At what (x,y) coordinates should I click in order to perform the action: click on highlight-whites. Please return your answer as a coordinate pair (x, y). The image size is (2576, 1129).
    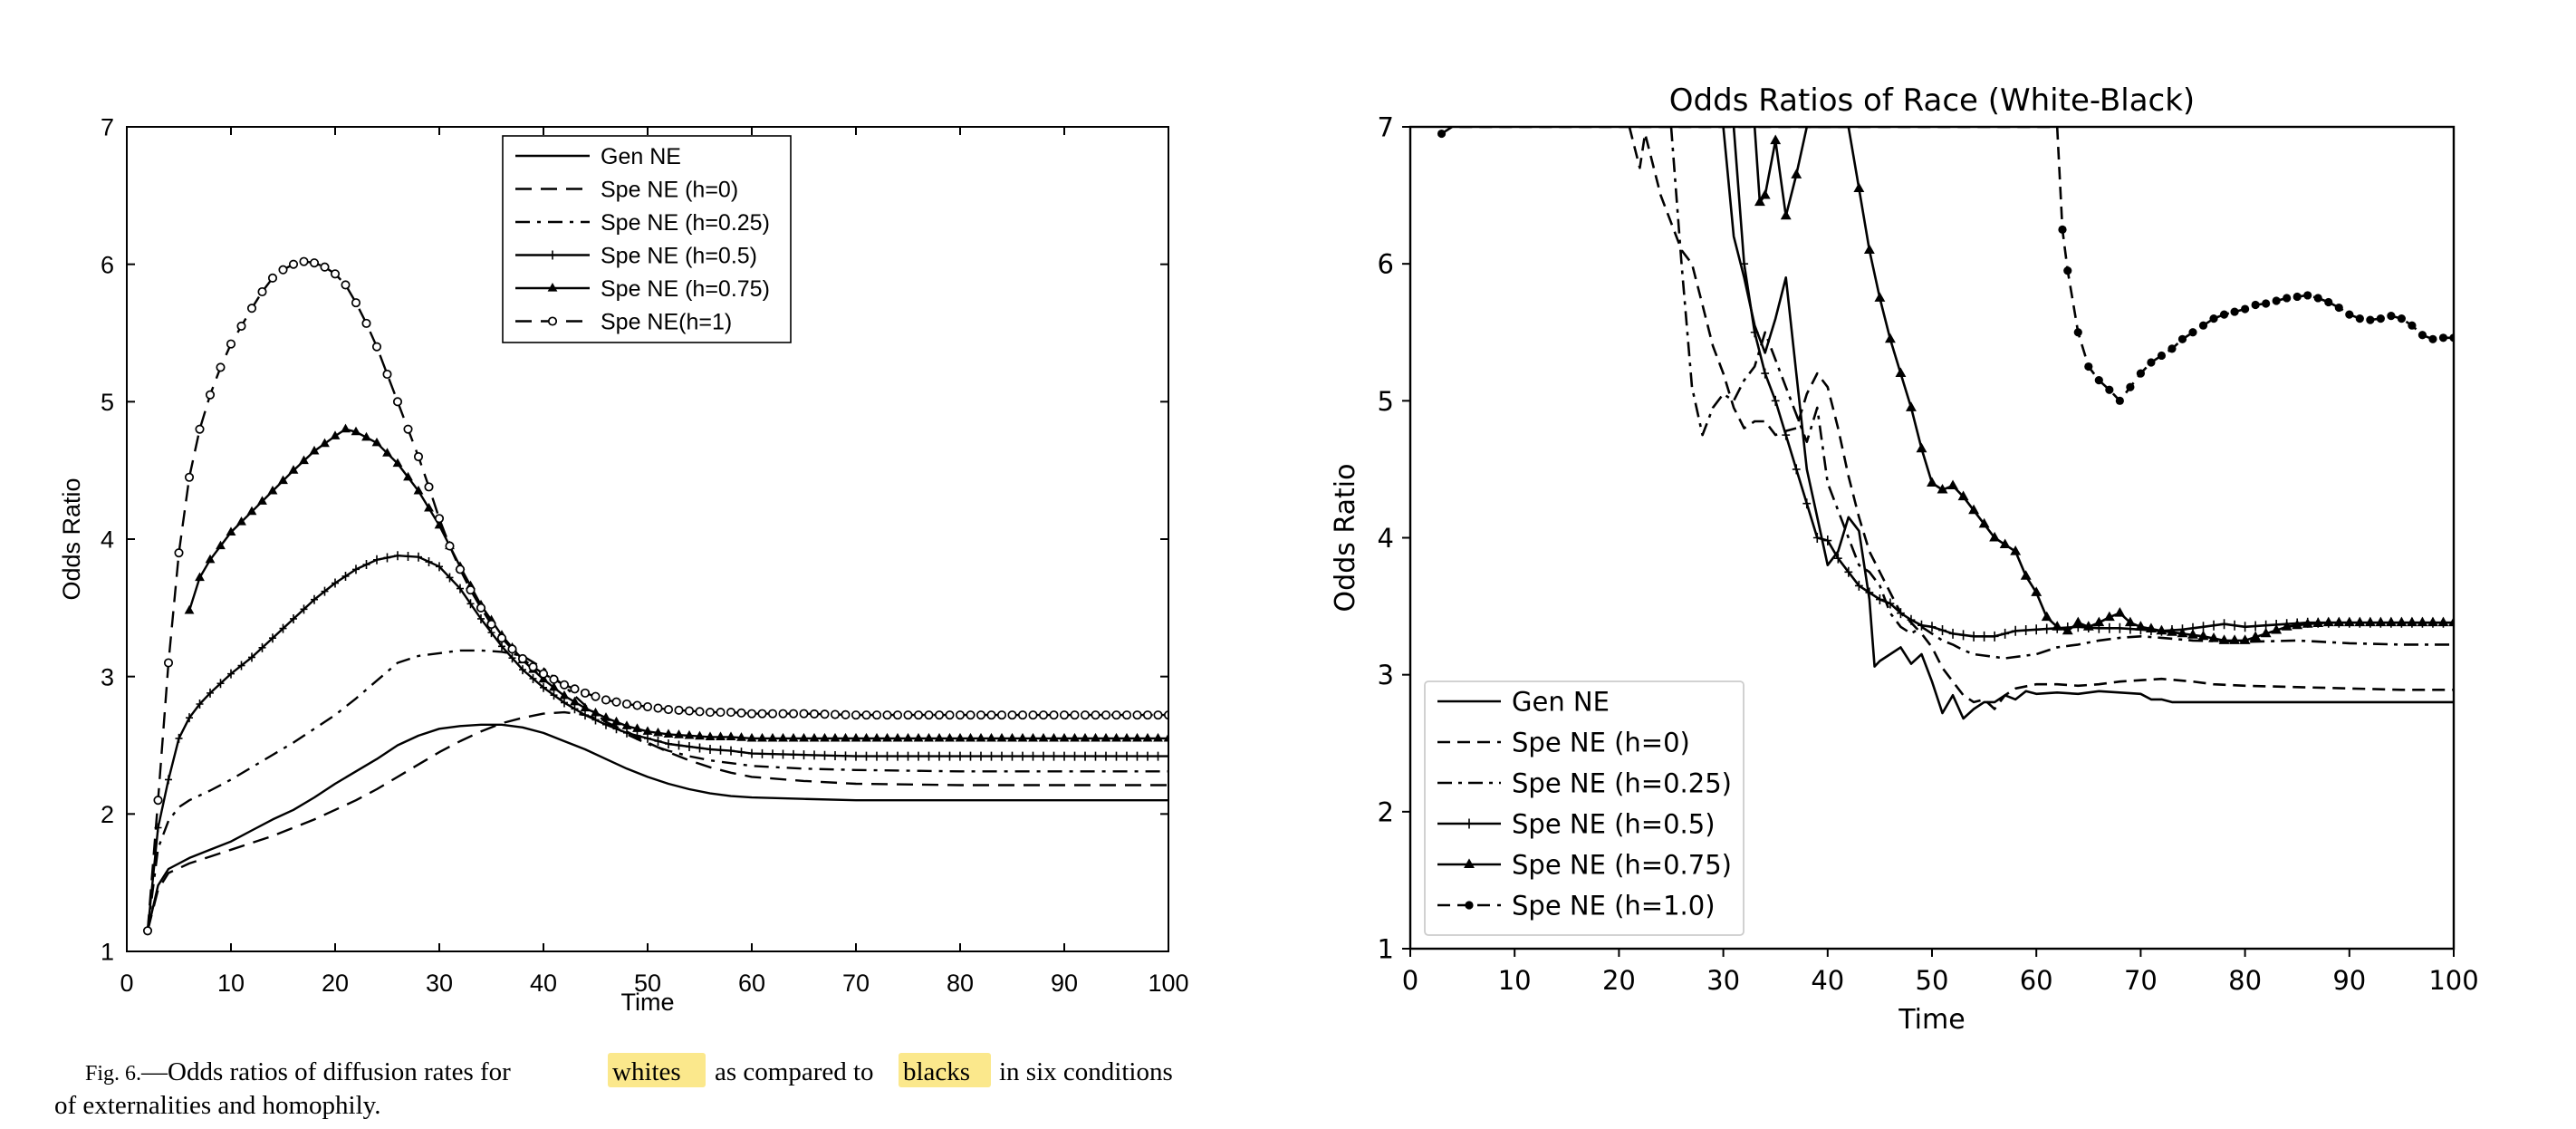
    Looking at the image, I should click on (657, 1070).